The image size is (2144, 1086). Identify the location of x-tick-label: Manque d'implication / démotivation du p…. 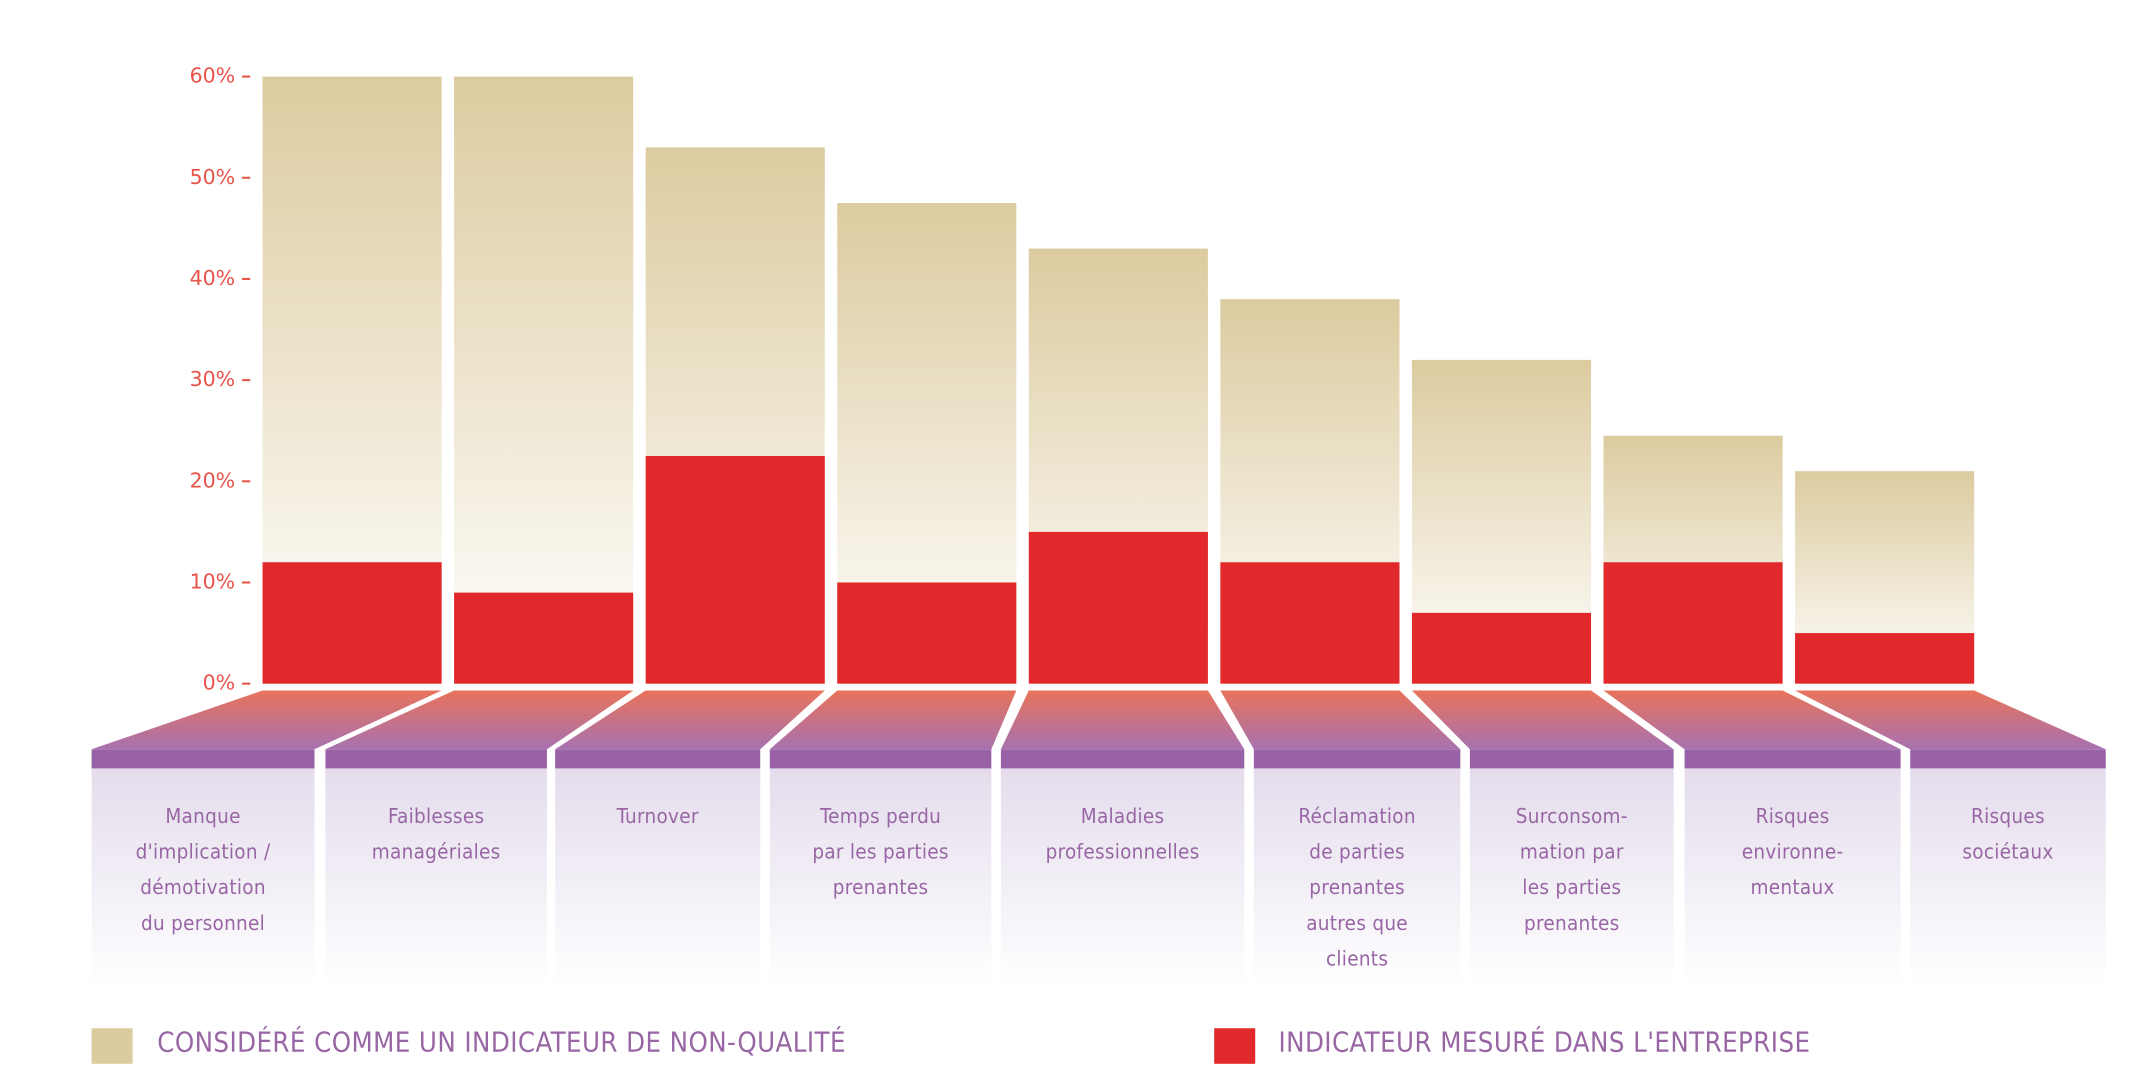
(203, 870).